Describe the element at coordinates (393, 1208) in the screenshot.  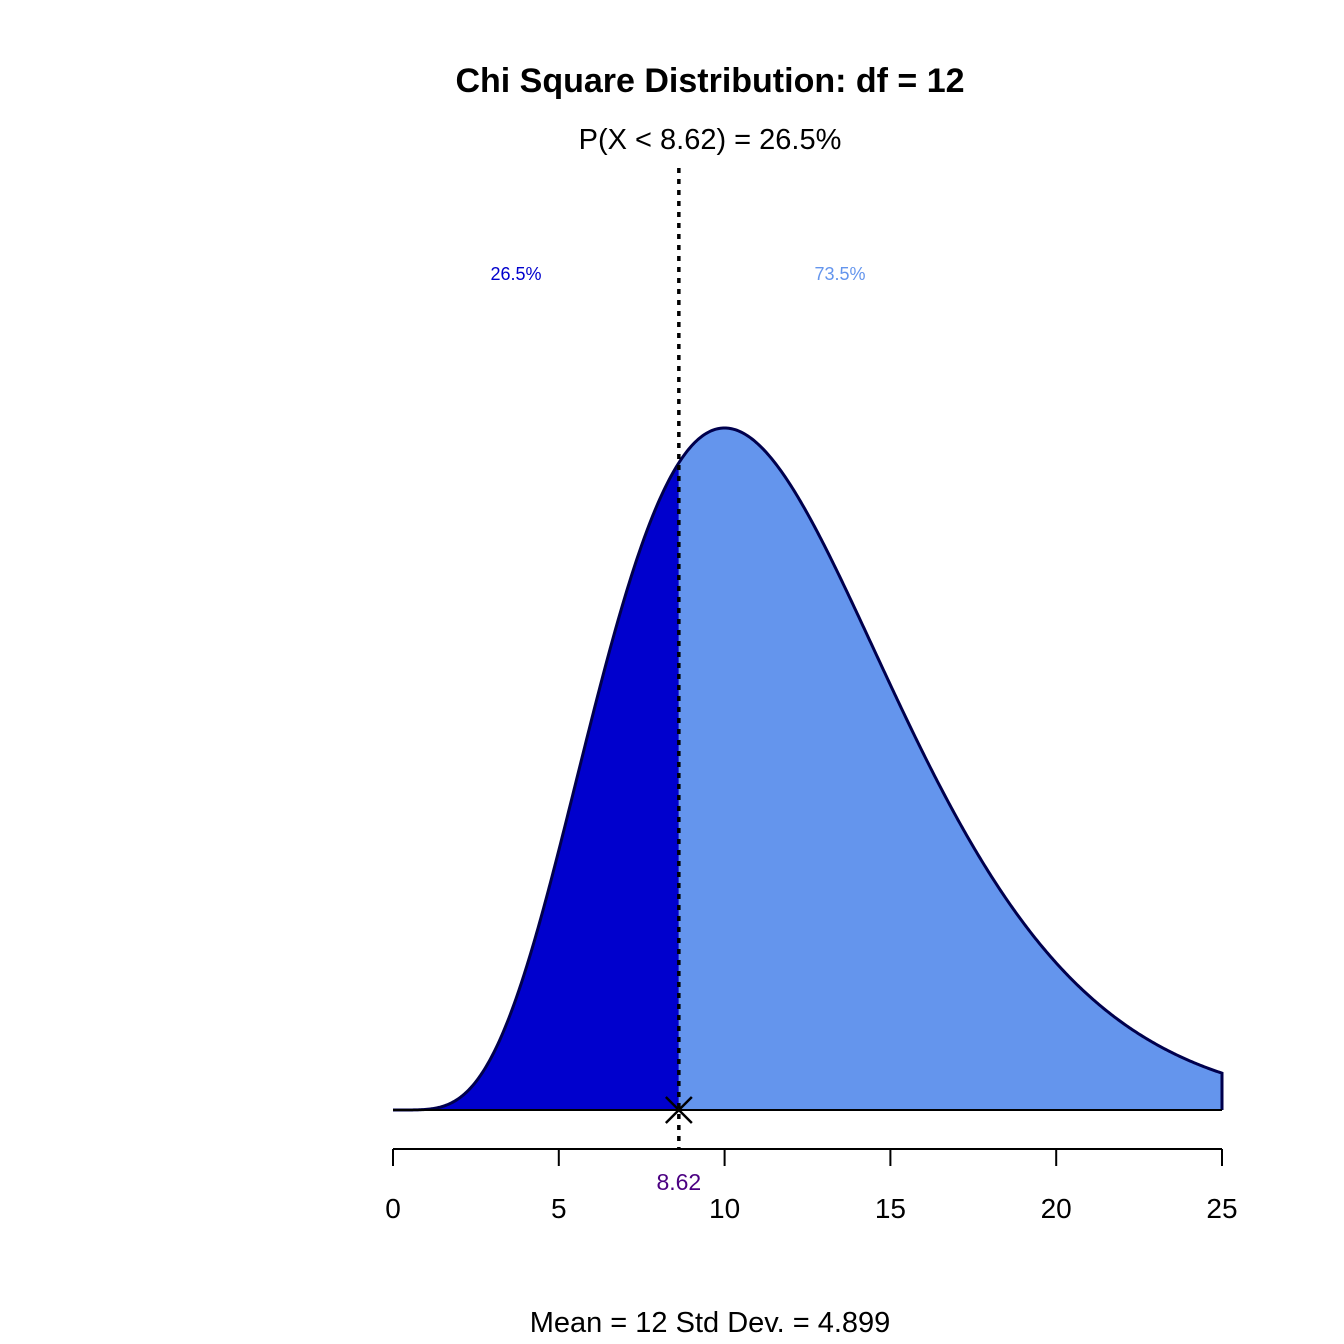
I see `x-tick-label: 0` at that location.